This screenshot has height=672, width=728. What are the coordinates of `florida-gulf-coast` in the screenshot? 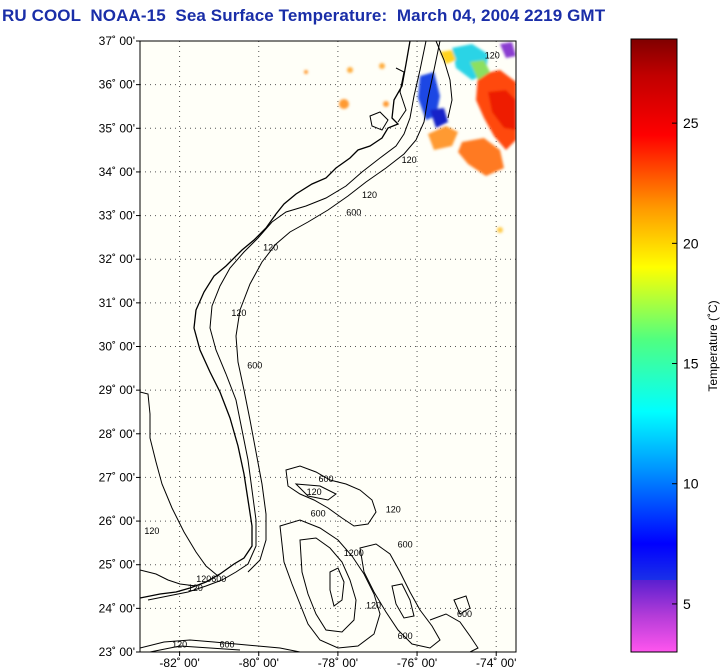 It's located at (179, 484).